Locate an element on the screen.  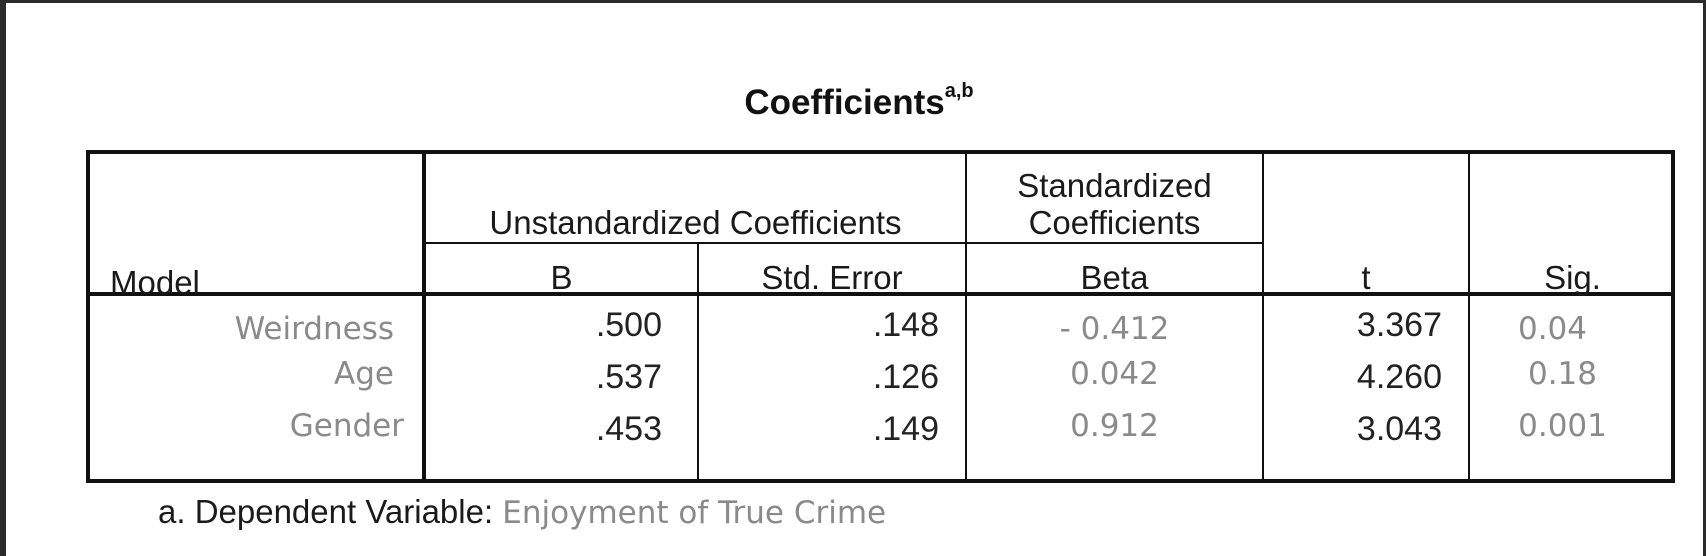
divider-t is located at coordinates (1469, 316).